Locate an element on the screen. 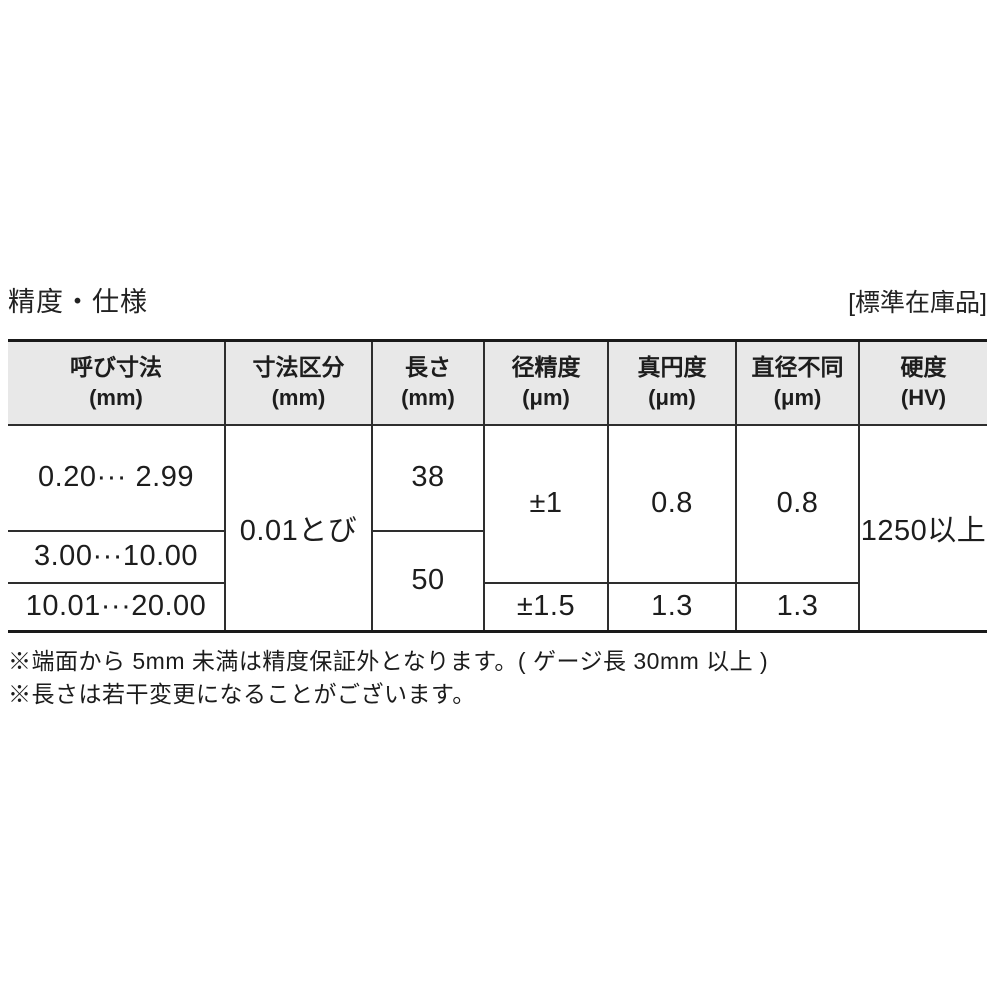 The image size is (1000, 1000). header-row: 呼び寸法 (mm) 寸法区分 (mm) 長さ (mm) 径精度 (μm) 真円度 is located at coordinates (497, 382).